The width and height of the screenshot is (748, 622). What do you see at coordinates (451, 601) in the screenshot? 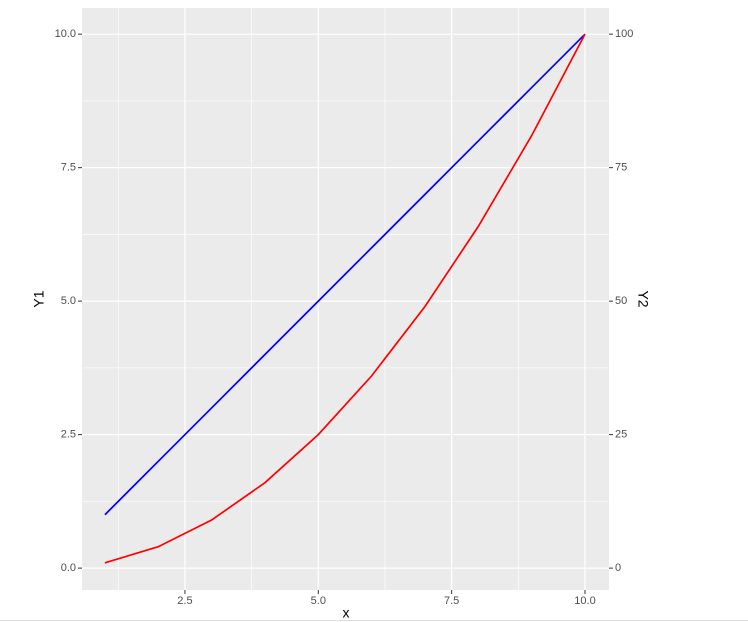
I see `x-tick-label: 7.5` at bounding box center [451, 601].